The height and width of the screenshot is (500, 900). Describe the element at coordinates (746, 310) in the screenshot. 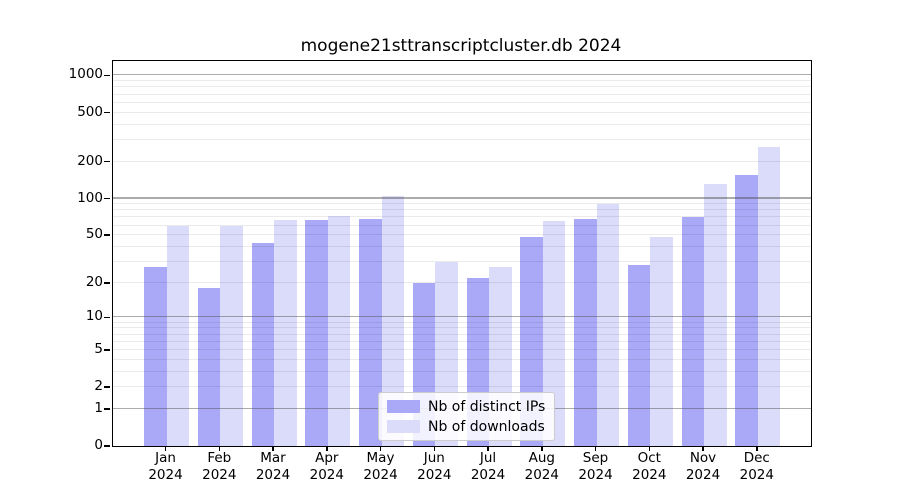

I see `bar-nb-of-distinct-ips-dec` at that location.